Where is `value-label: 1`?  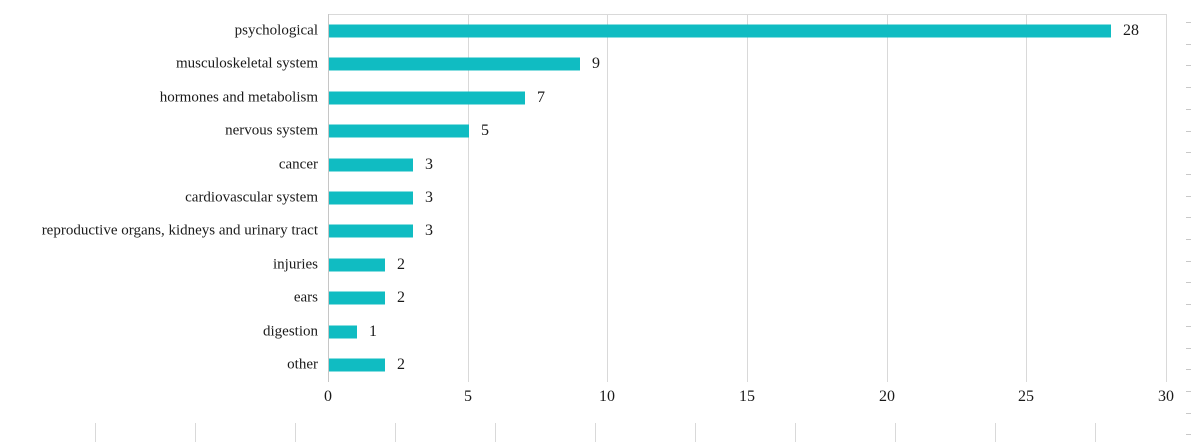
value-label: 1 is located at coordinates (373, 331).